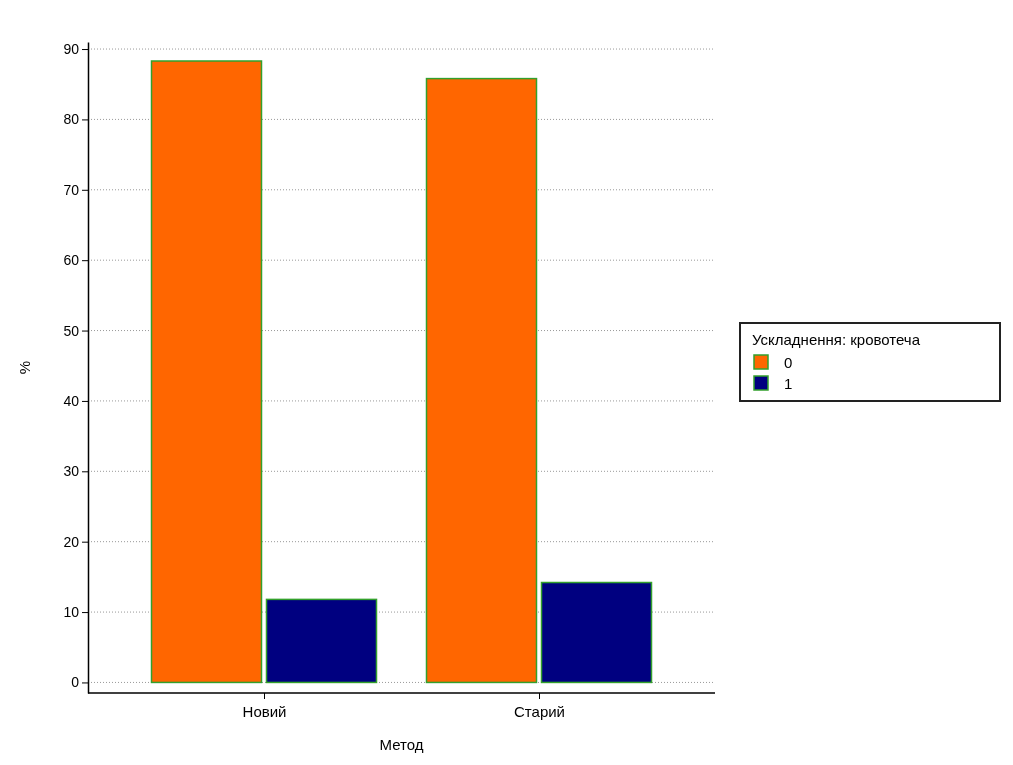 The image size is (1013, 765). Describe the element at coordinates (71, 330) in the screenshot. I see `y-tick-label: 50` at that location.